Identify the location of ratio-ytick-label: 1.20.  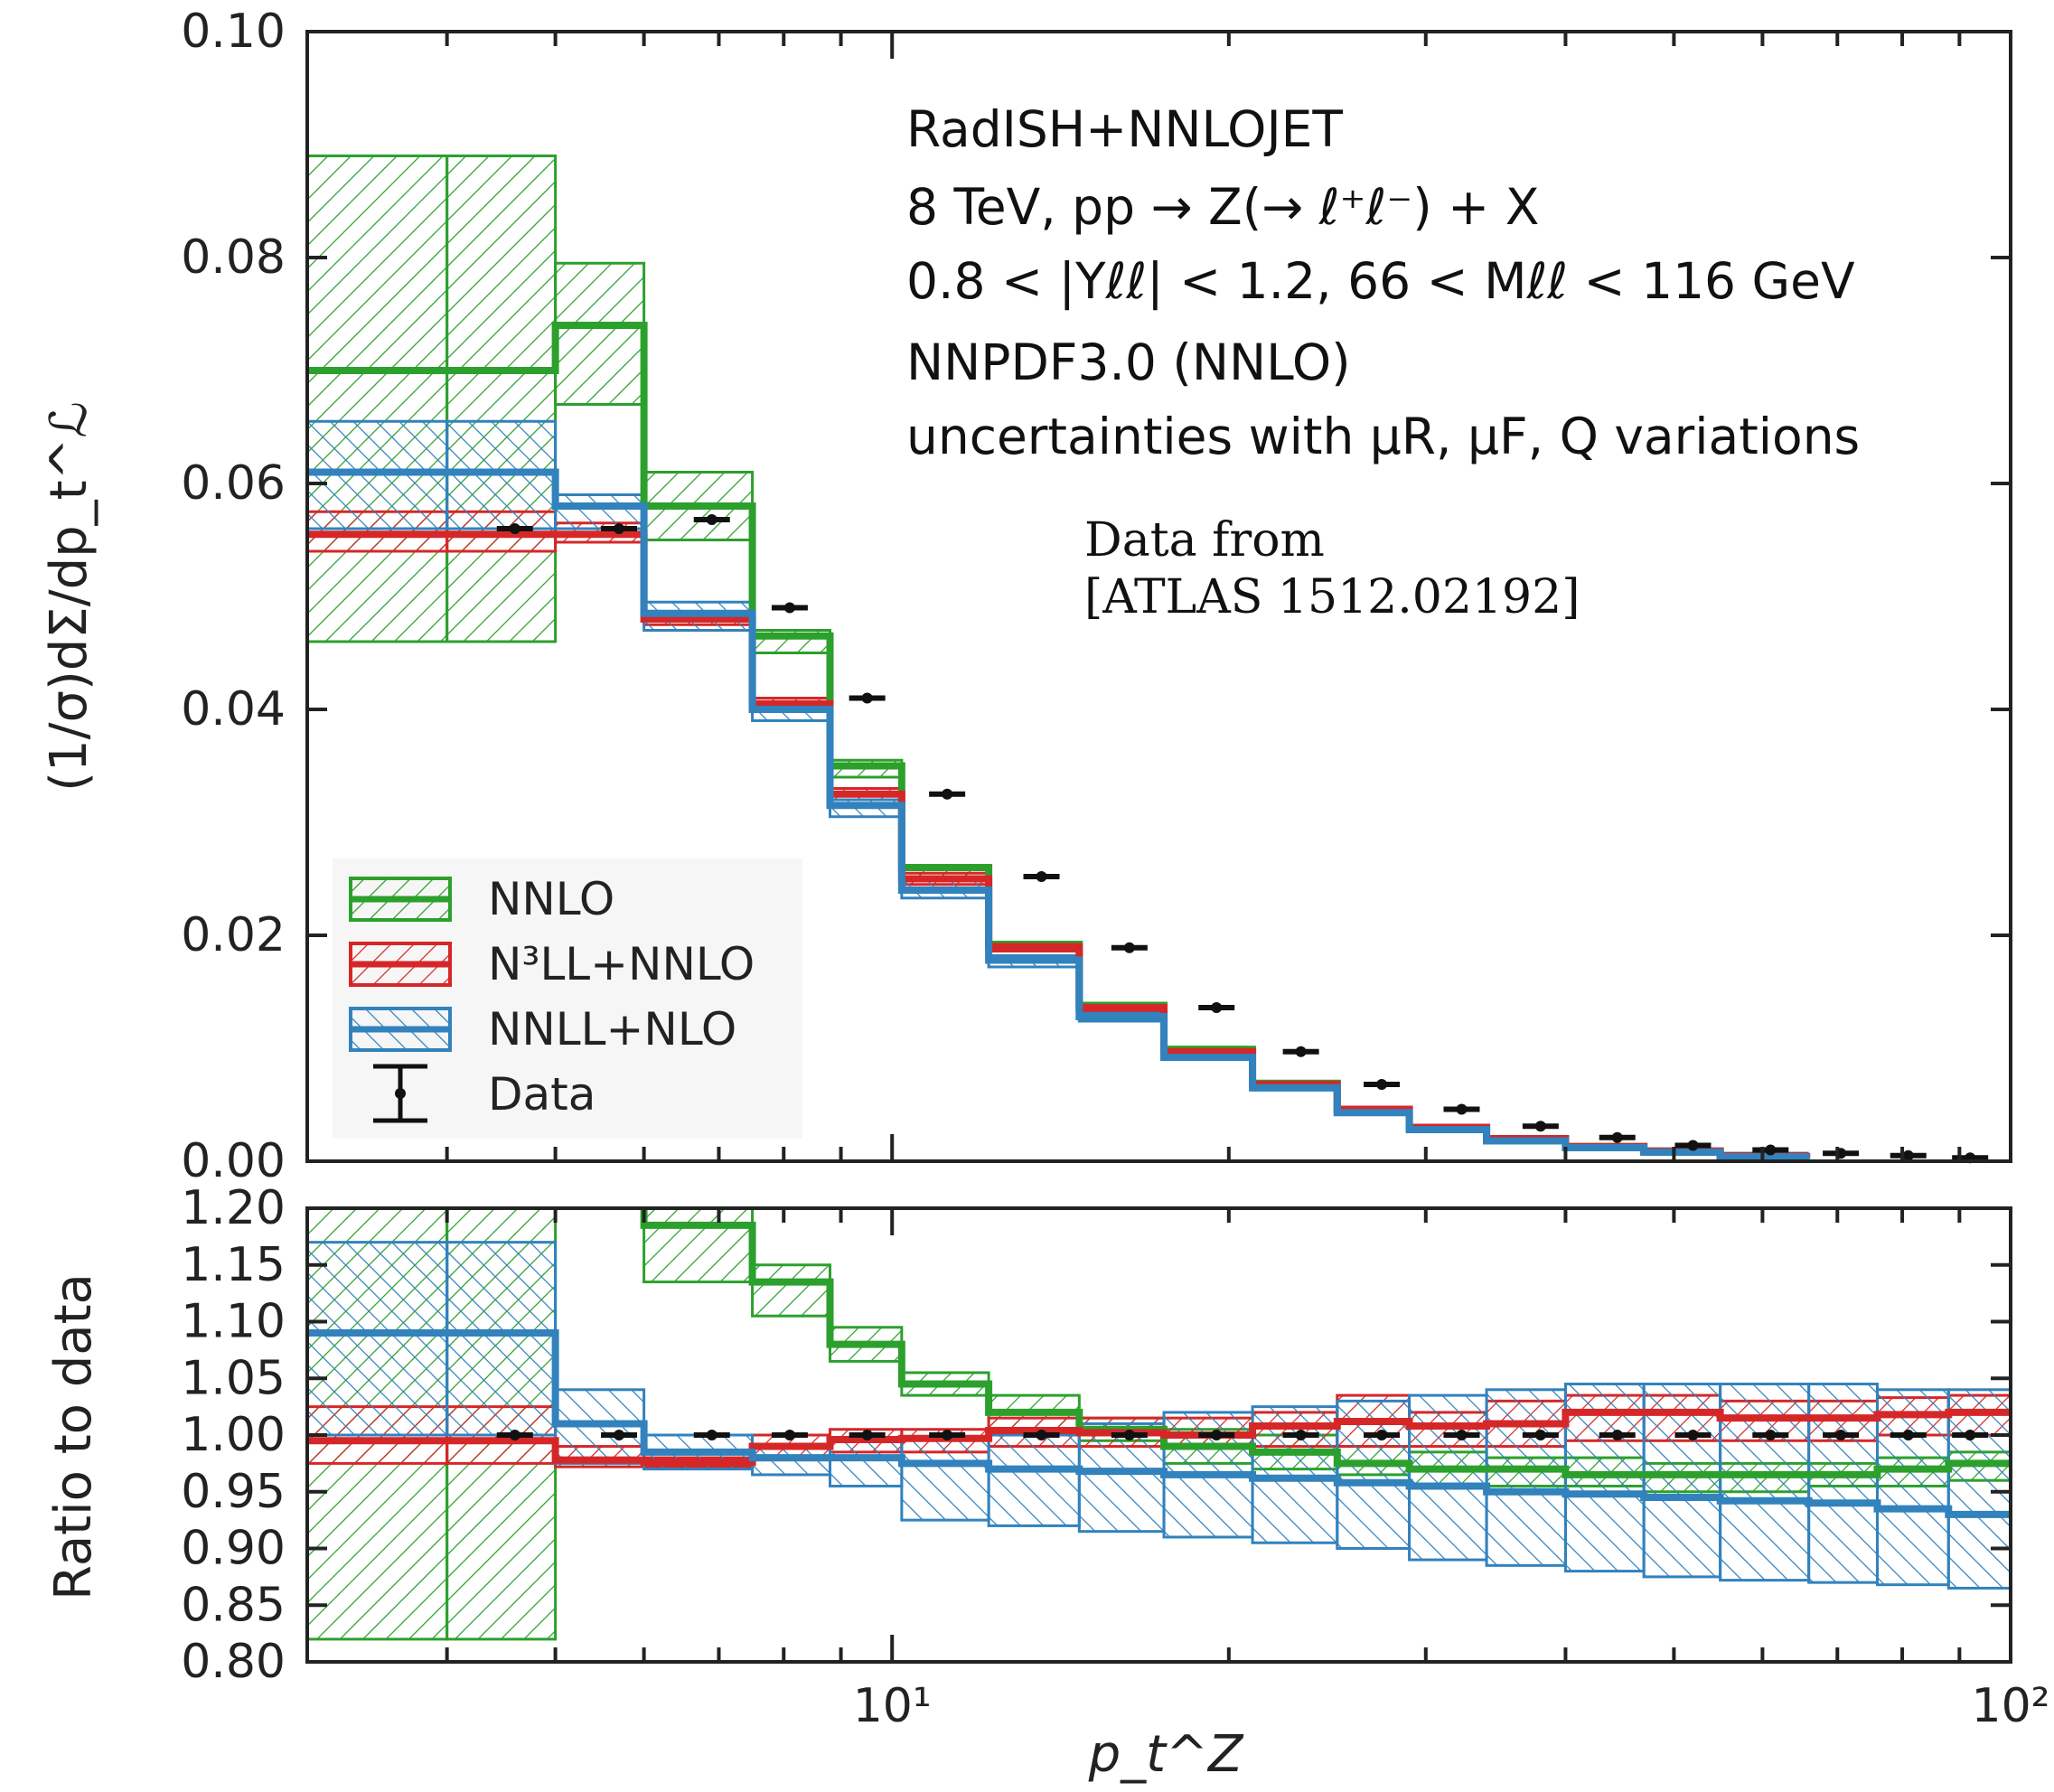
(233, 1208).